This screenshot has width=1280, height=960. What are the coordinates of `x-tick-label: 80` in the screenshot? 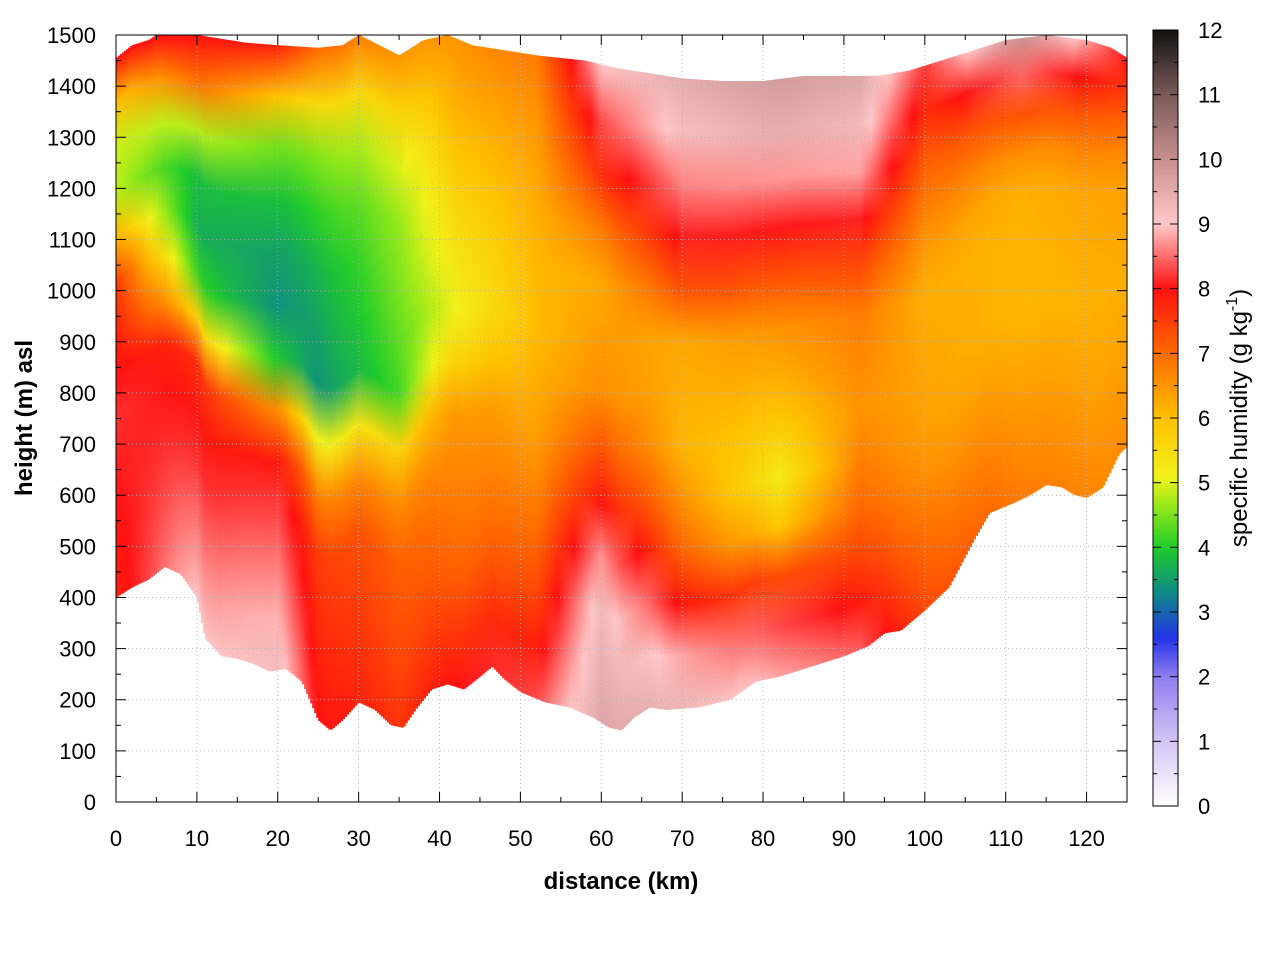 It's located at (763, 838).